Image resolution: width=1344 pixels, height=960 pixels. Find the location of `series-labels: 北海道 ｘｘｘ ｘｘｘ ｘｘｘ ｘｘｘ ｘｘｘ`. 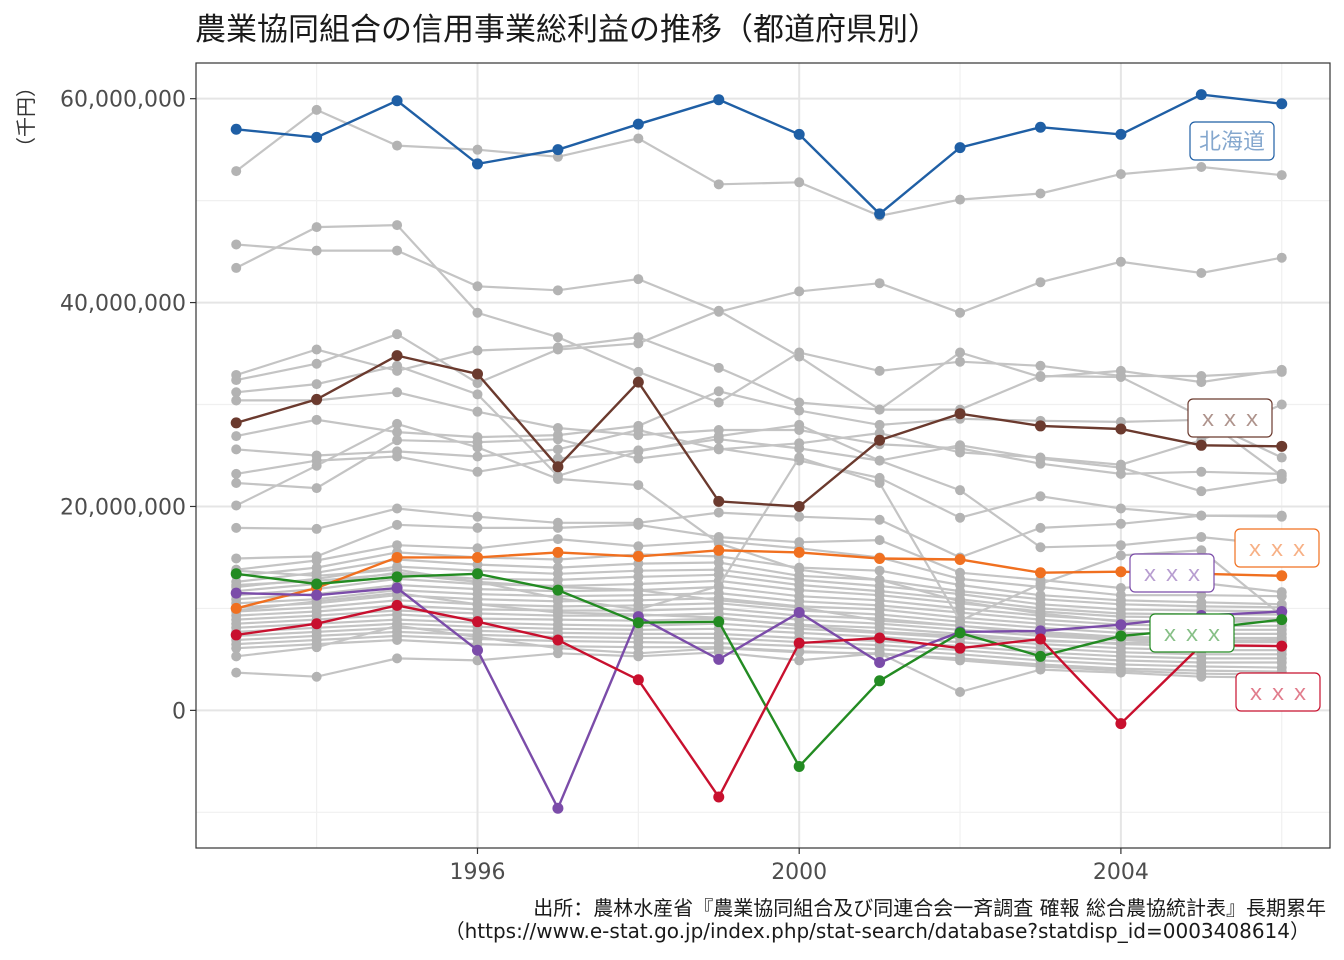

series-labels: 北海道 ｘｘｘ ｘｘｘ ｘｘｘ ｘｘｘ ｘｘｘ is located at coordinates (1225, 416).